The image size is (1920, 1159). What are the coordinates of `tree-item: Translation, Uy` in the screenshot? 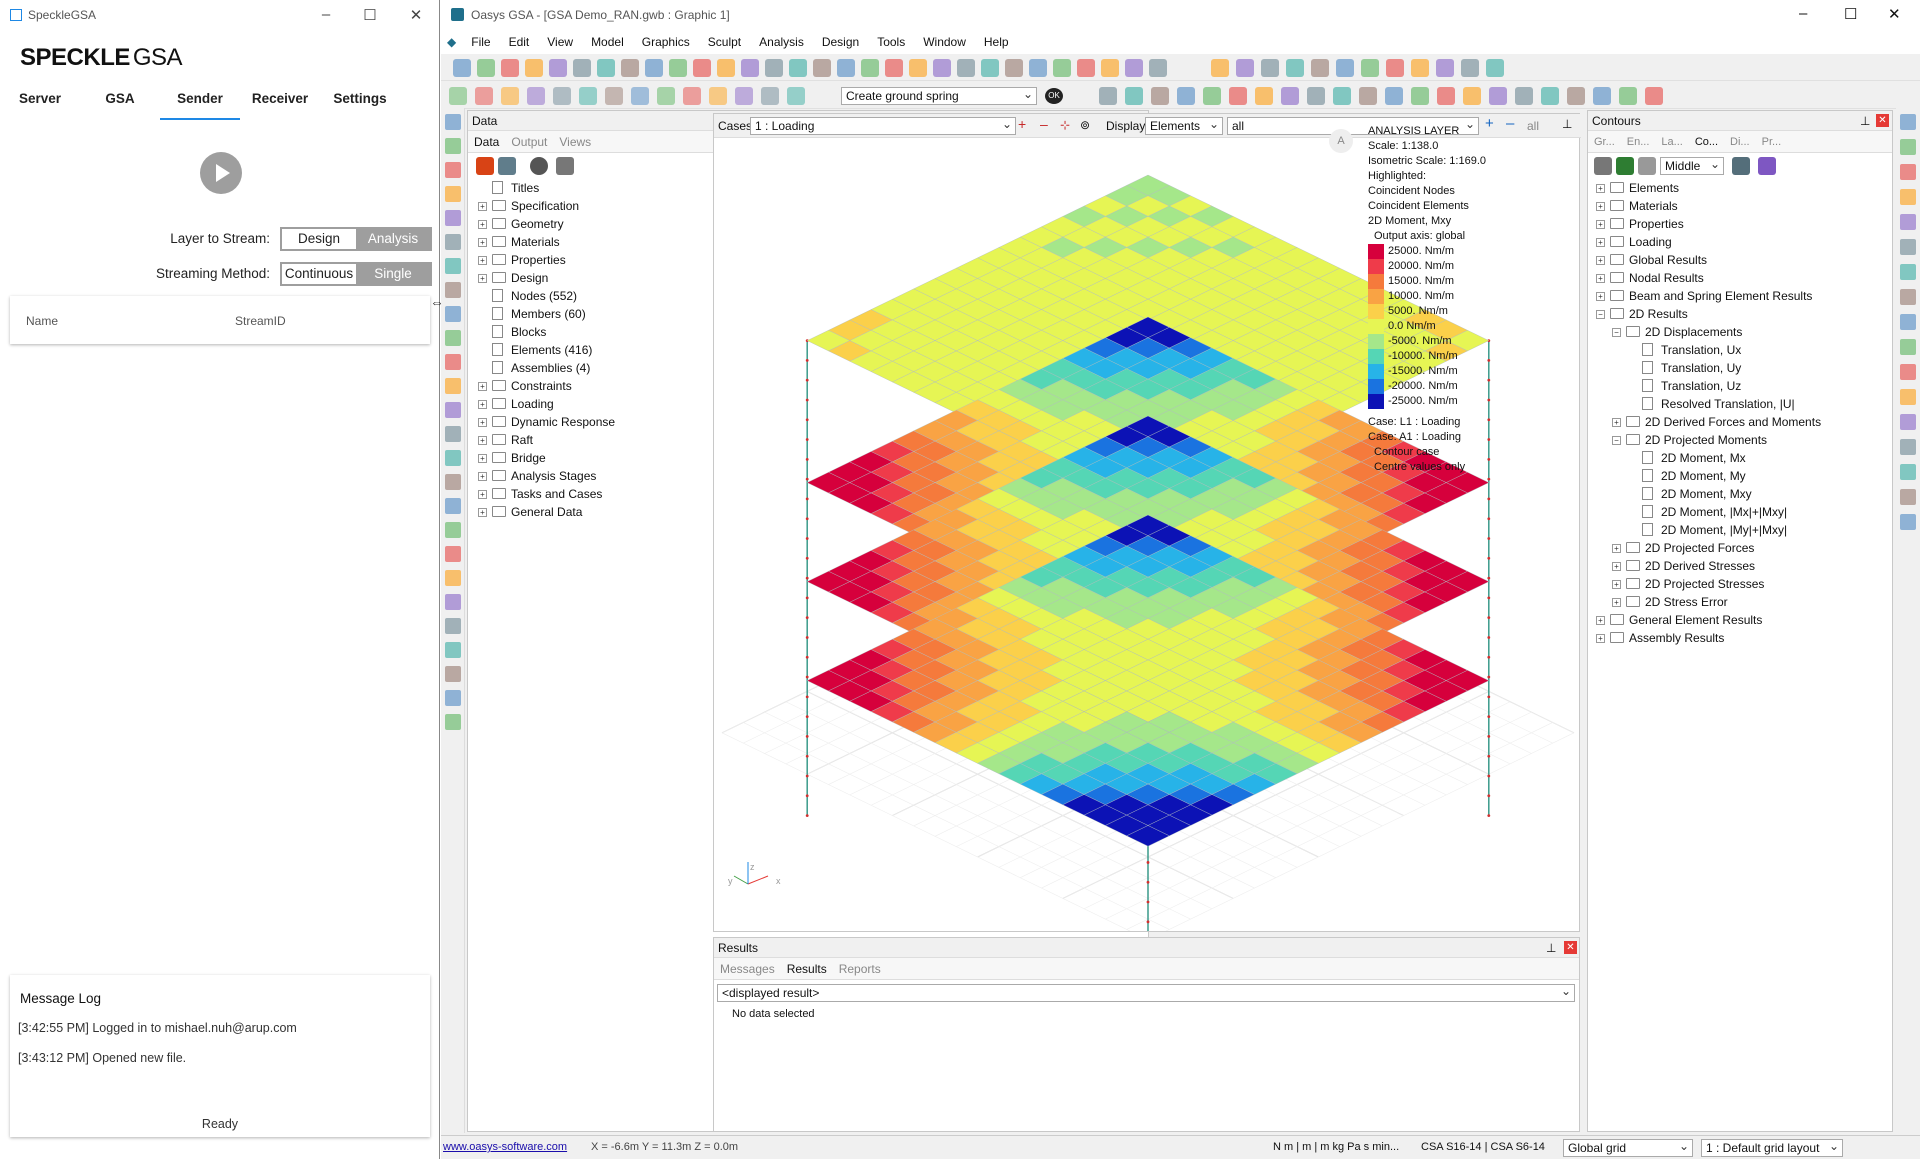 It's located at (1740, 368).